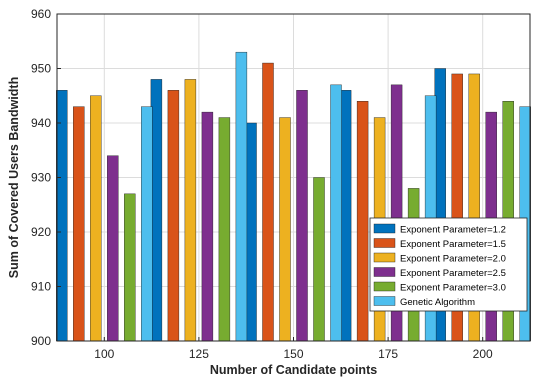  I want to click on y-tick-label: 900, so click(41, 341).